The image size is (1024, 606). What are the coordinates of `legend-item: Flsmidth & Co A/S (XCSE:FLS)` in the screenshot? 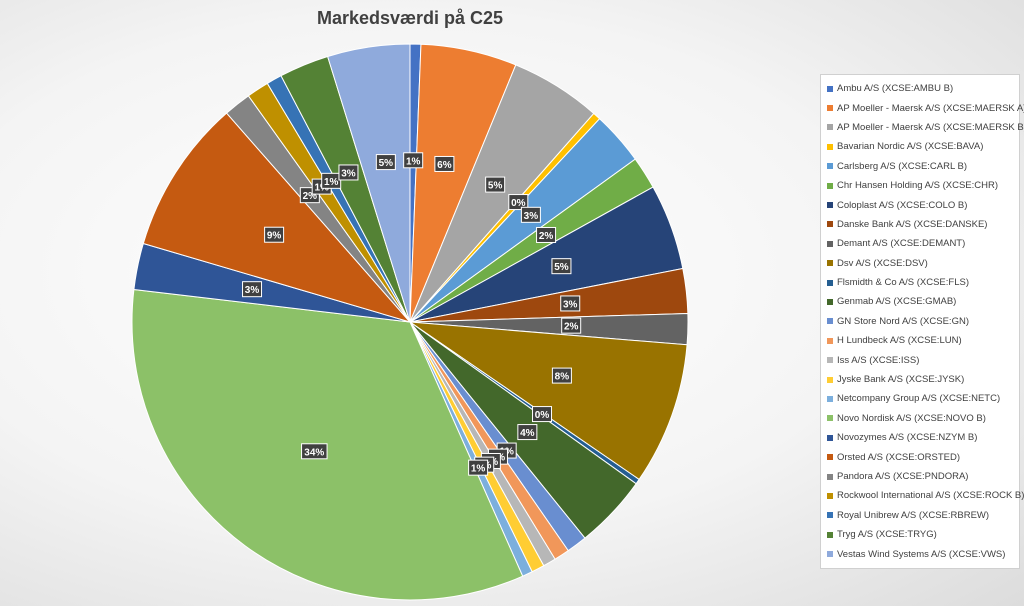 It's located at (923, 282).